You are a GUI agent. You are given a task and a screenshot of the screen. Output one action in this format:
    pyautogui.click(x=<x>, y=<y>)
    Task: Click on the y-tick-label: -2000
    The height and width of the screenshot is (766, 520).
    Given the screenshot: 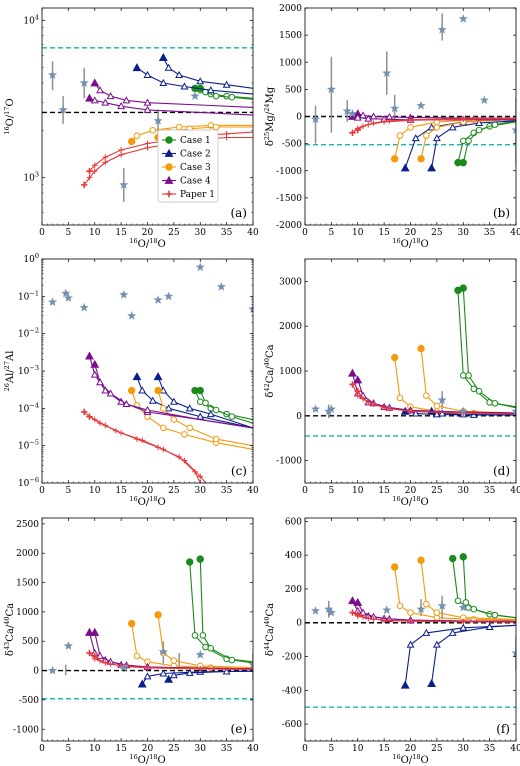 What is the action you would take?
    pyautogui.click(x=289, y=226)
    